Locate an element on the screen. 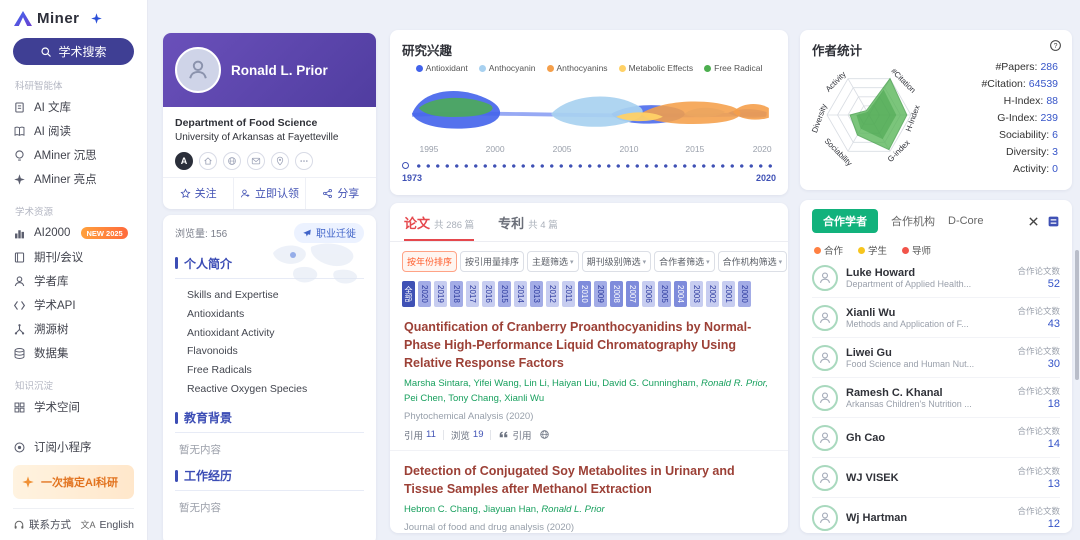 Image resolution: width=1080 pixels, height=540 pixels. author-link: Pei Chen is located at coordinates (426, 398).